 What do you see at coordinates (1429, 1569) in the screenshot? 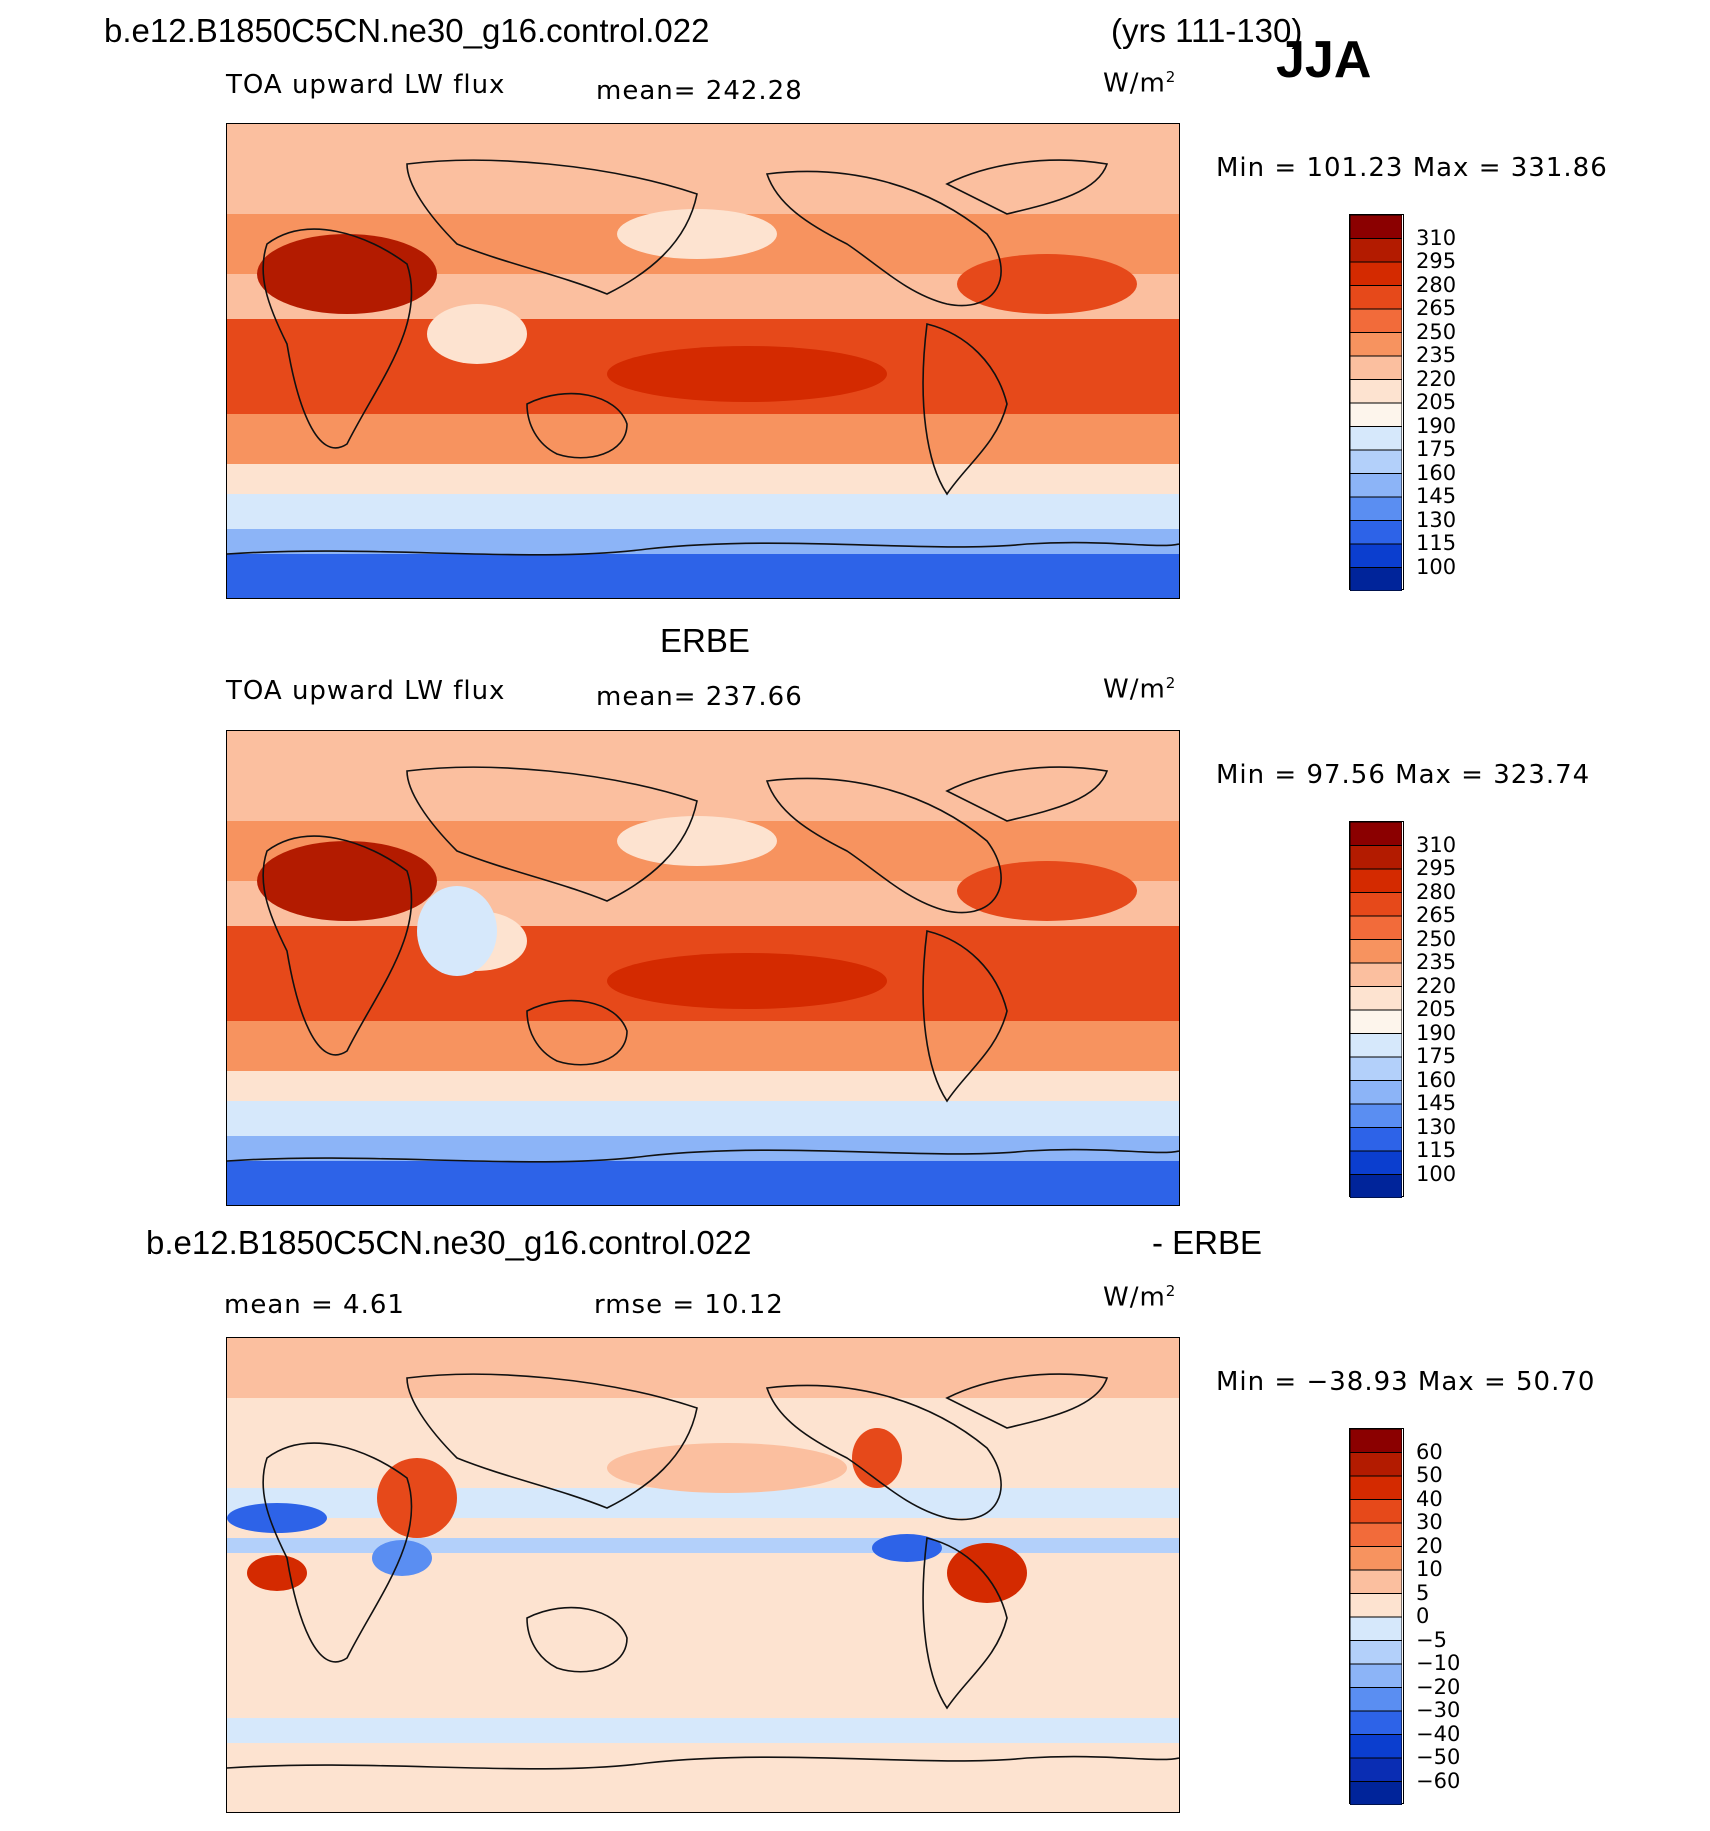
I see `colorbar-tick-label: 10` at bounding box center [1429, 1569].